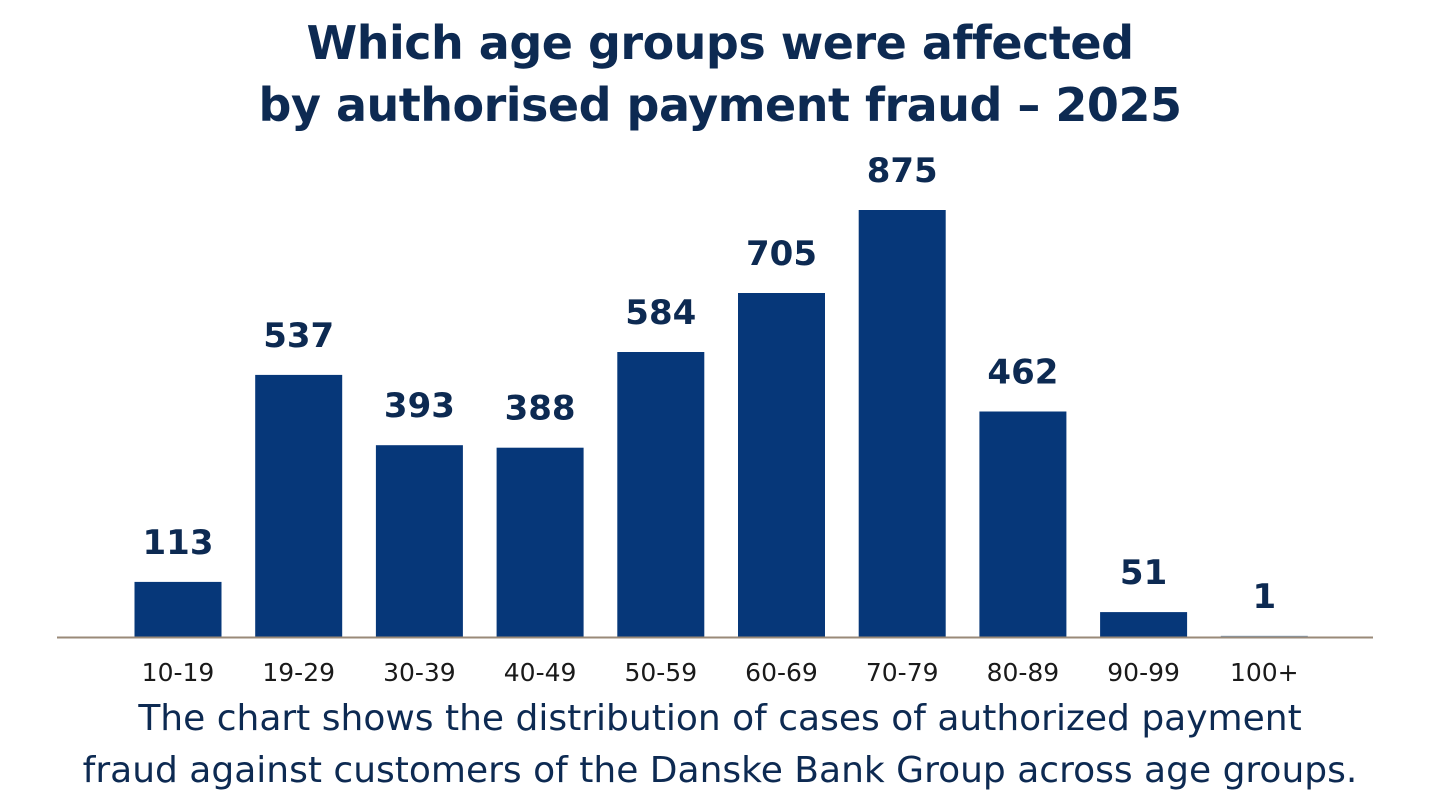  I want to click on x-tick-label-10-19: 10-19, so click(178, 672).